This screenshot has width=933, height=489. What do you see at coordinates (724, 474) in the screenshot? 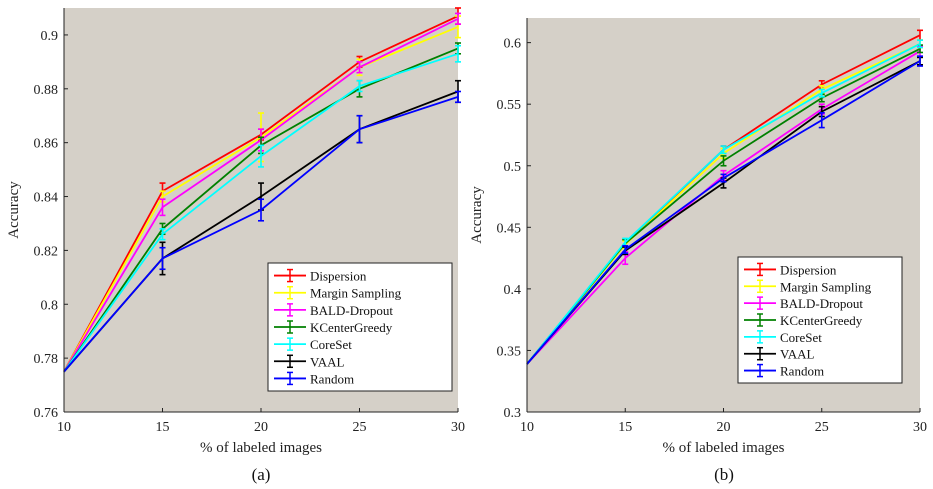
I see `panel-caption: (b)` at bounding box center [724, 474].